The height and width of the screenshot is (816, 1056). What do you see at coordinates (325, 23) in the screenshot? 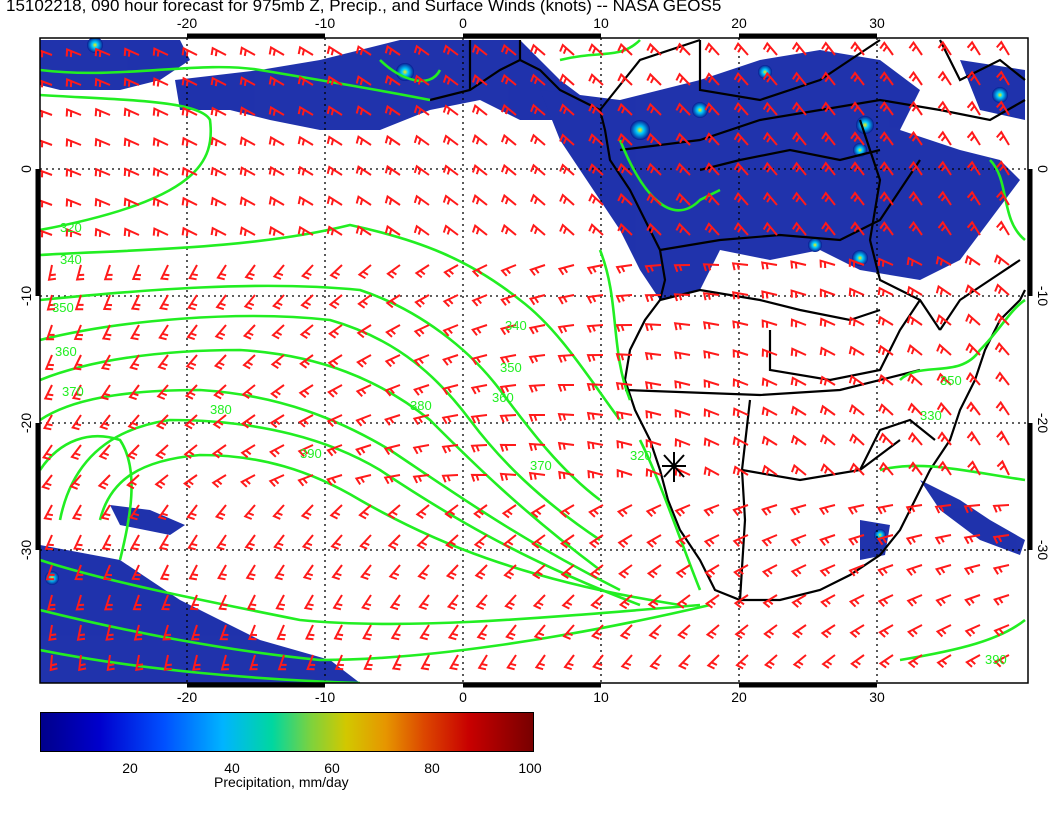
I see `top-tick-label: -10` at bounding box center [325, 23].